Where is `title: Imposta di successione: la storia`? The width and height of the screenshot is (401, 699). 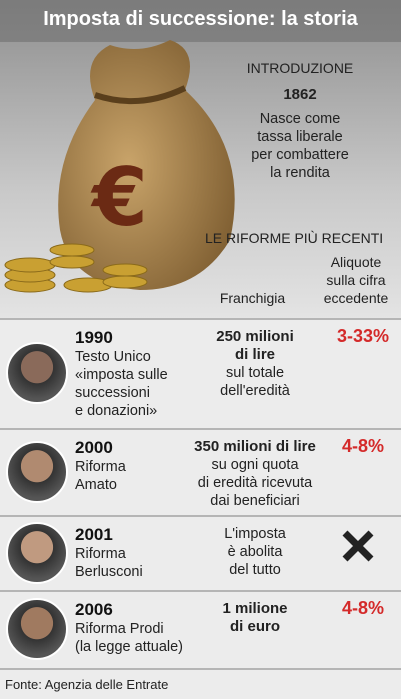
title: Imposta di successione: la storia is located at coordinates (200, 19).